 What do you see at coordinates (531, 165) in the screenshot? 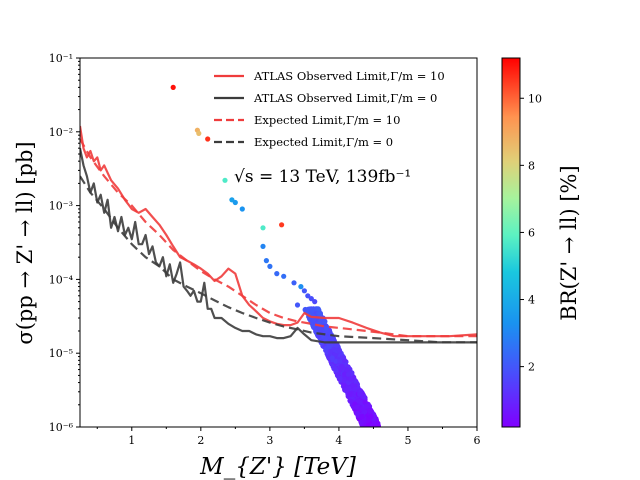
I see `colorbar-tick-label: 8` at bounding box center [531, 165].